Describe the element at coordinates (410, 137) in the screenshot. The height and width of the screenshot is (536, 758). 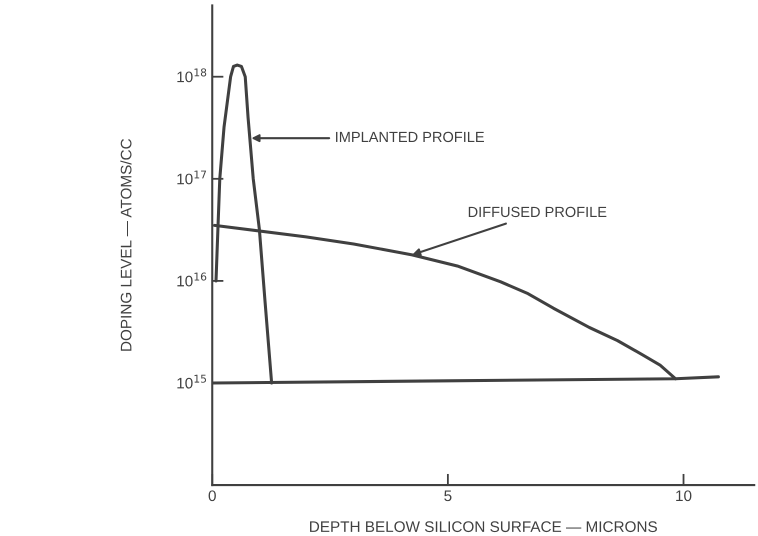
I see `annotation: IMPLANTED PROFILE` at that location.